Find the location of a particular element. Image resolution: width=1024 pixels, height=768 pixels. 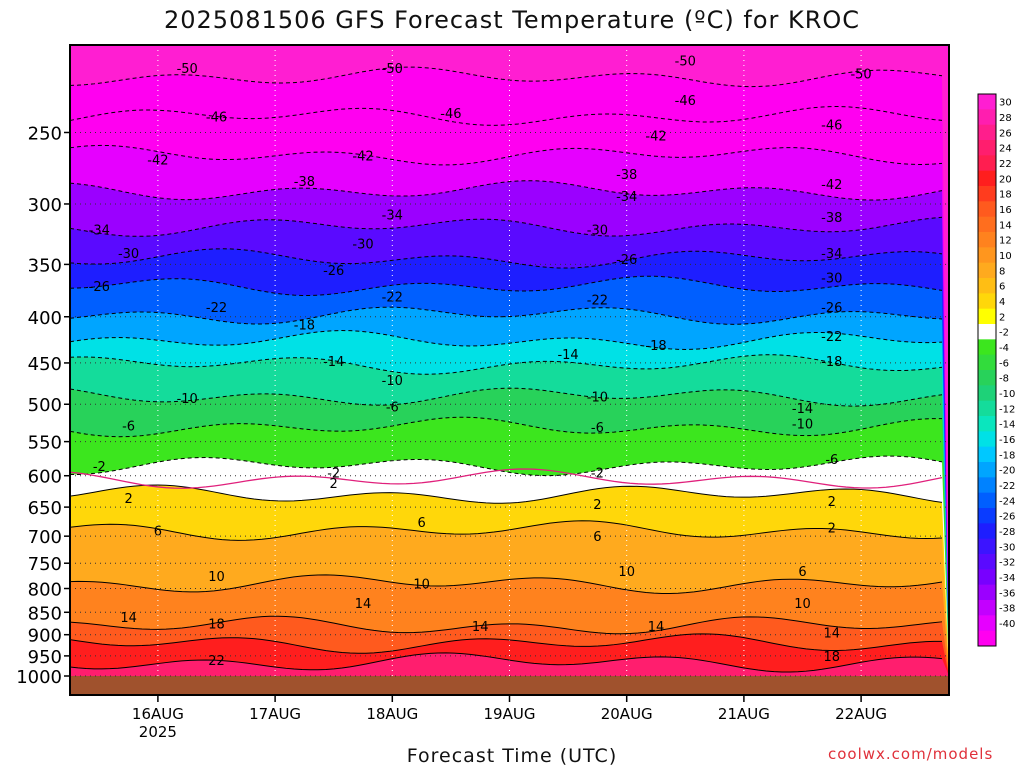

colorbar-label: 2 is located at coordinates (1002, 317).